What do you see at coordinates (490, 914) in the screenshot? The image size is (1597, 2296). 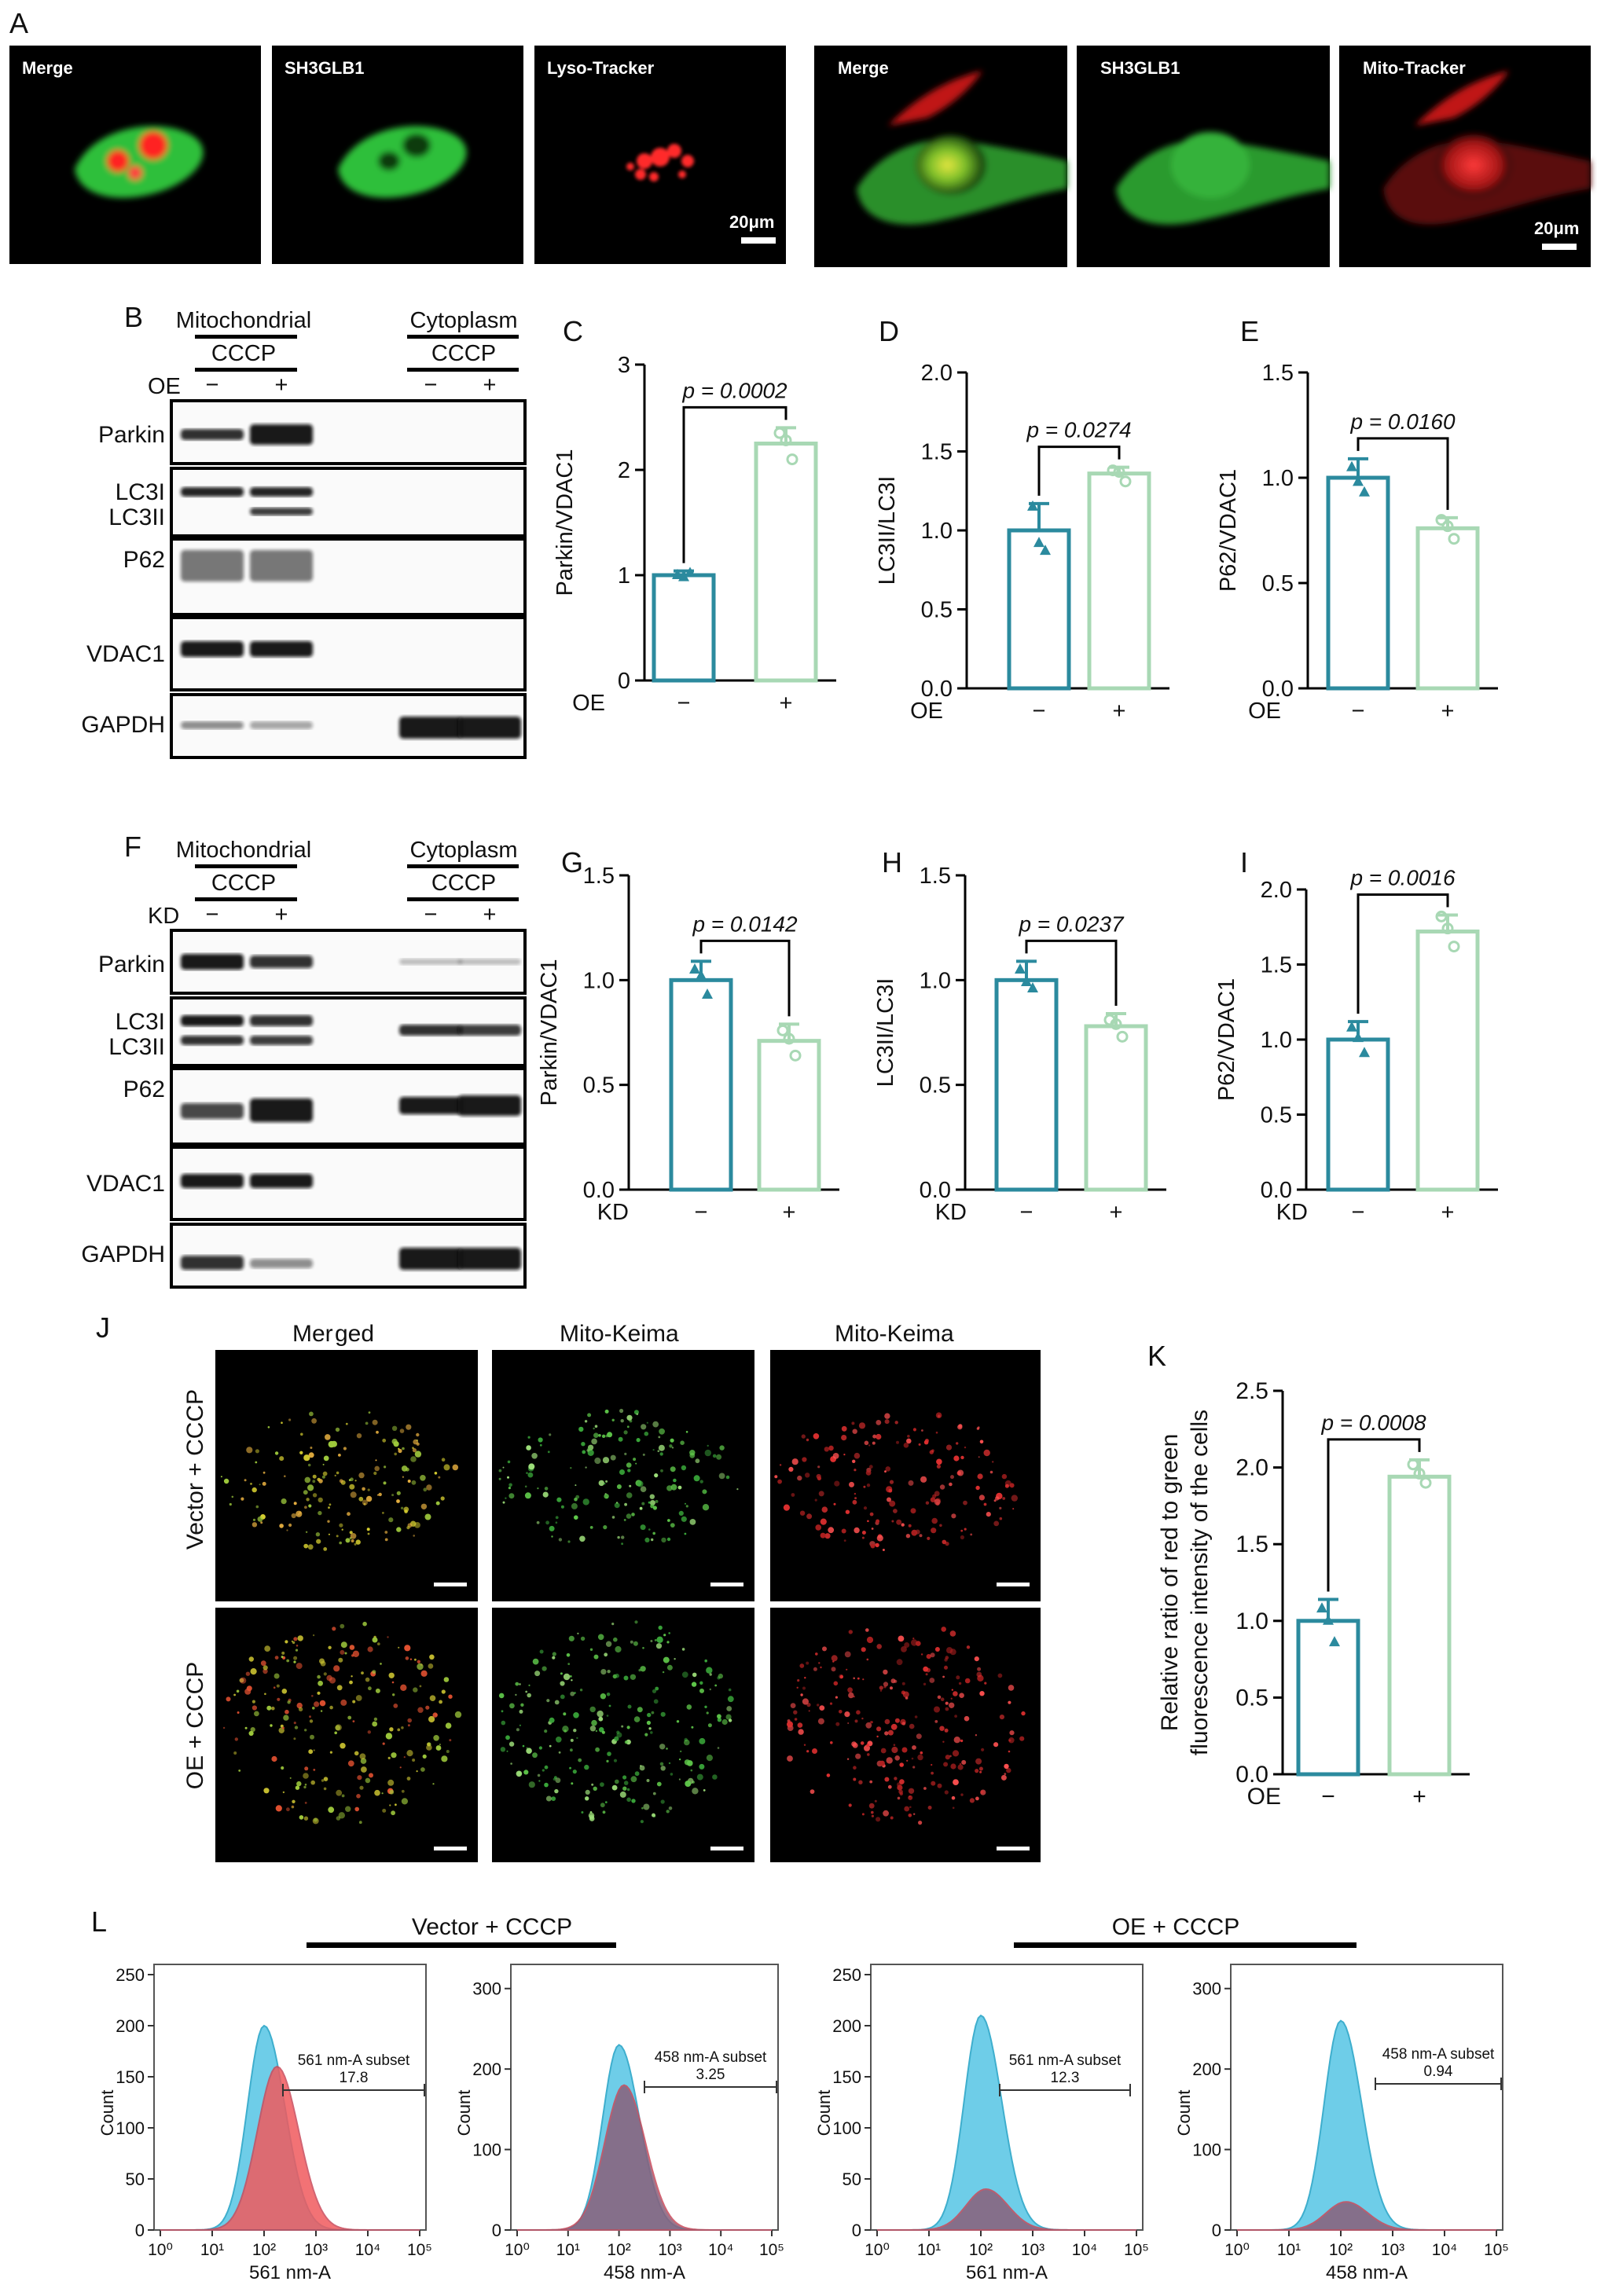 I see `lane-plus-cyto: +` at bounding box center [490, 914].